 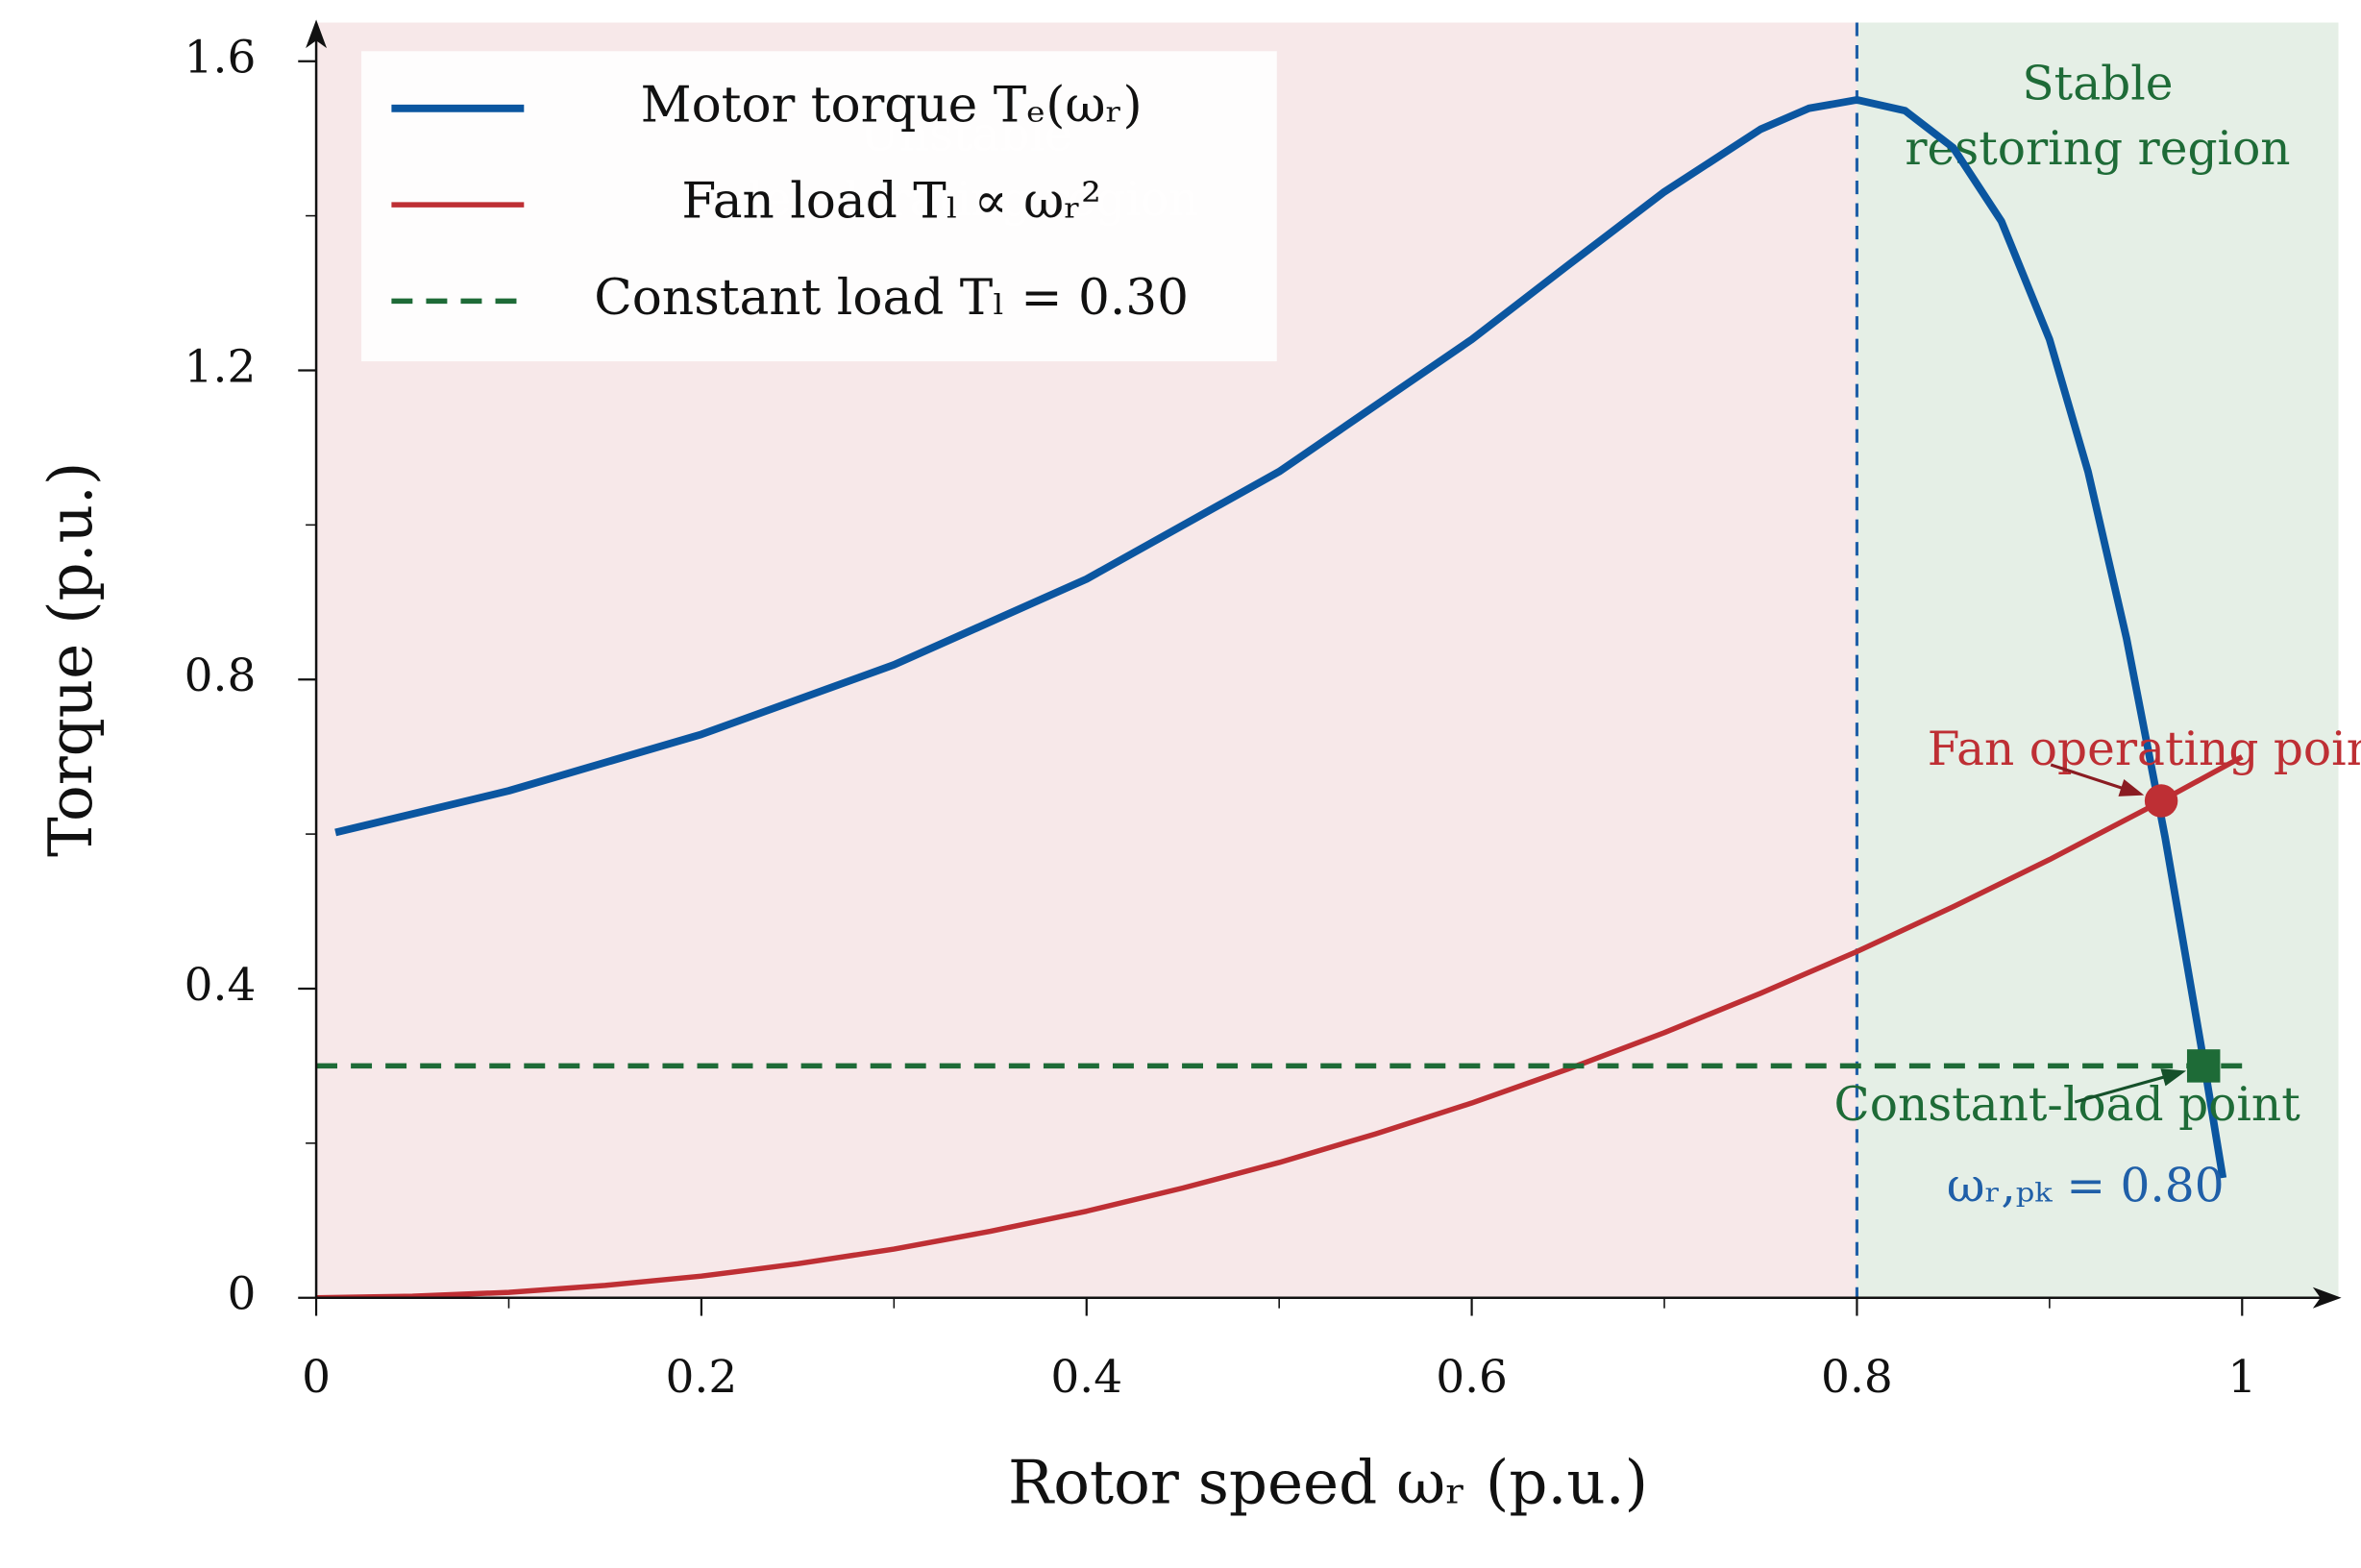 I want to click on x-tick-label: 0.4, so click(x=1086, y=1377).